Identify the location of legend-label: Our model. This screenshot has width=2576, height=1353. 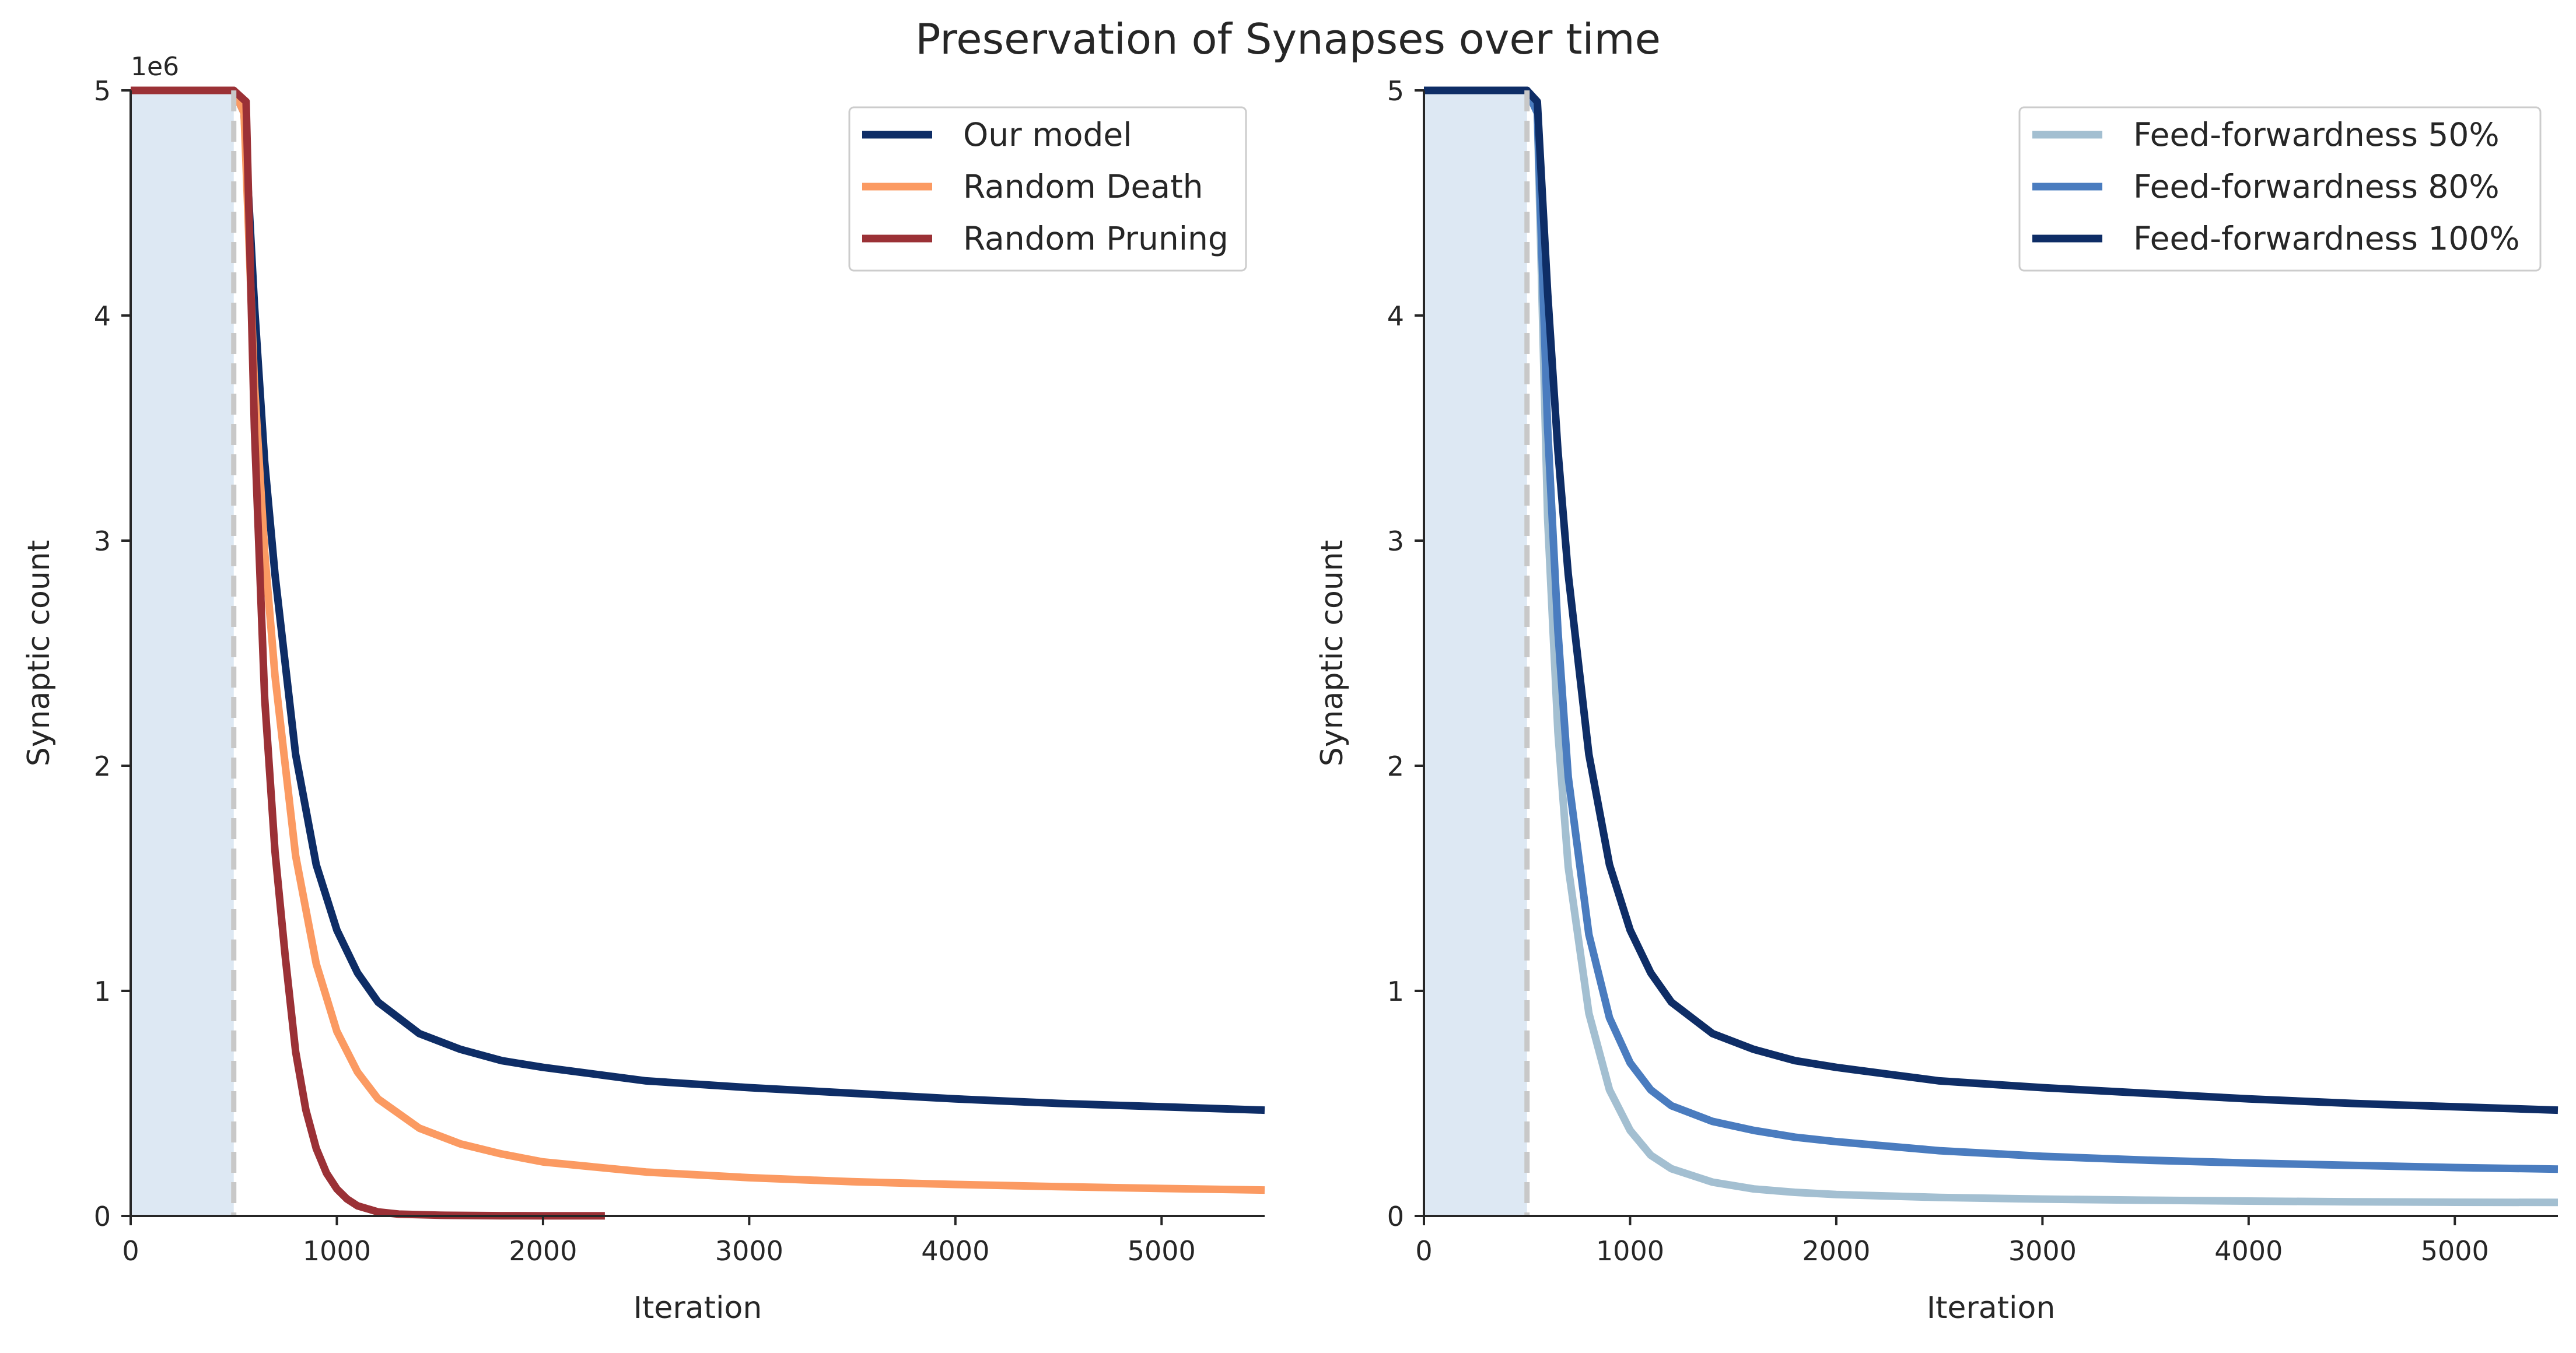
(1047, 134).